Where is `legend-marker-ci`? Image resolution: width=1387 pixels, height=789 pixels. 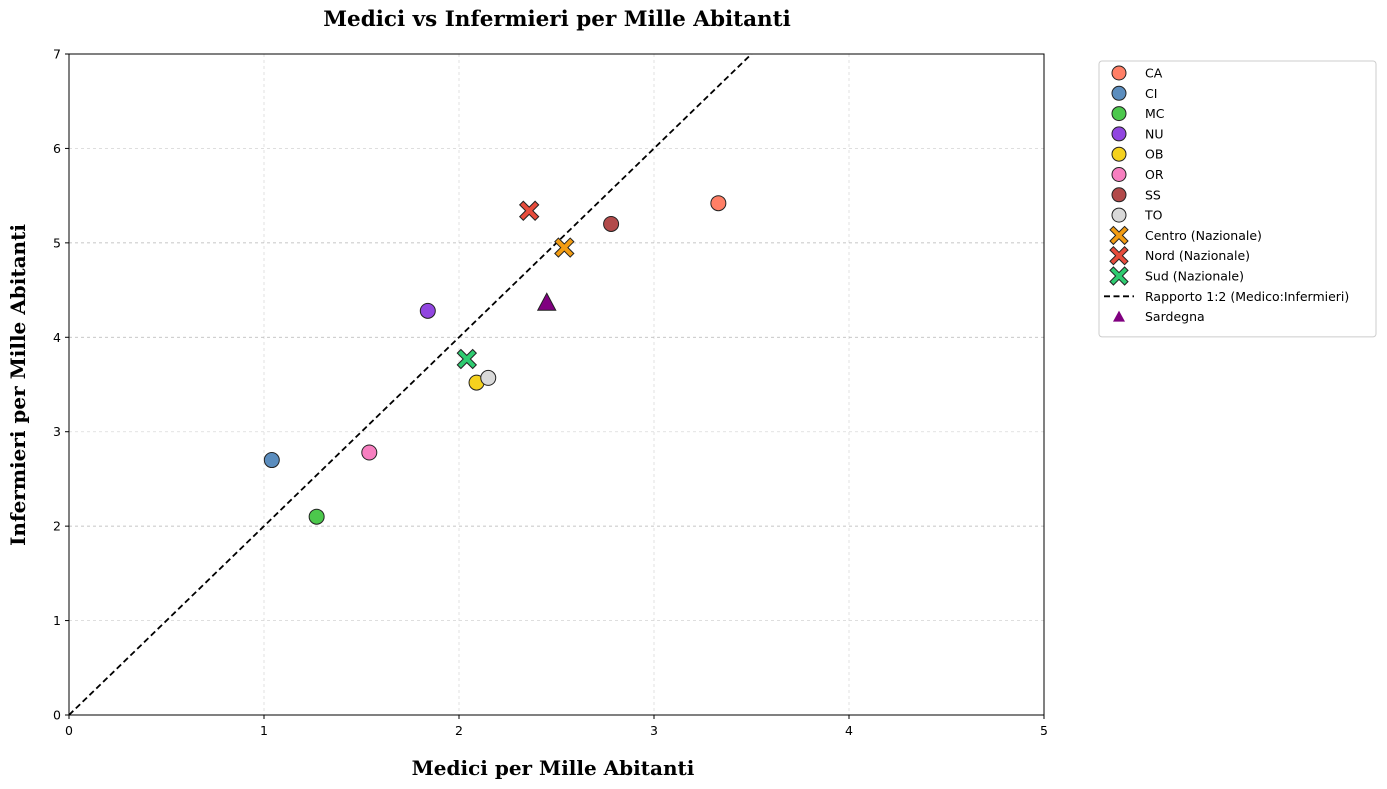
legend-marker-ci is located at coordinates (1119, 93).